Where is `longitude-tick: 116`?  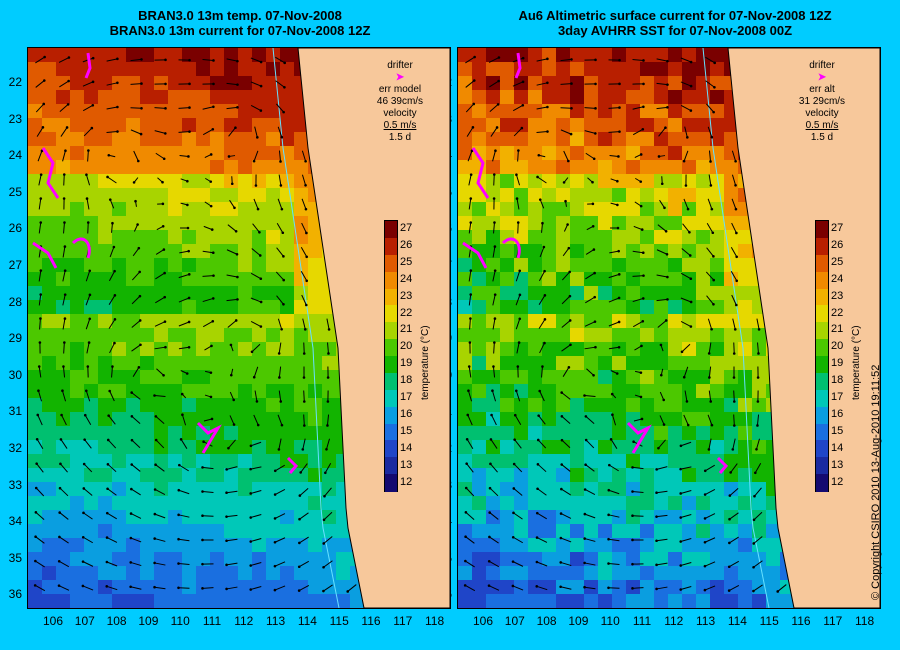
longitude-tick: 116 is located at coordinates (801, 621).